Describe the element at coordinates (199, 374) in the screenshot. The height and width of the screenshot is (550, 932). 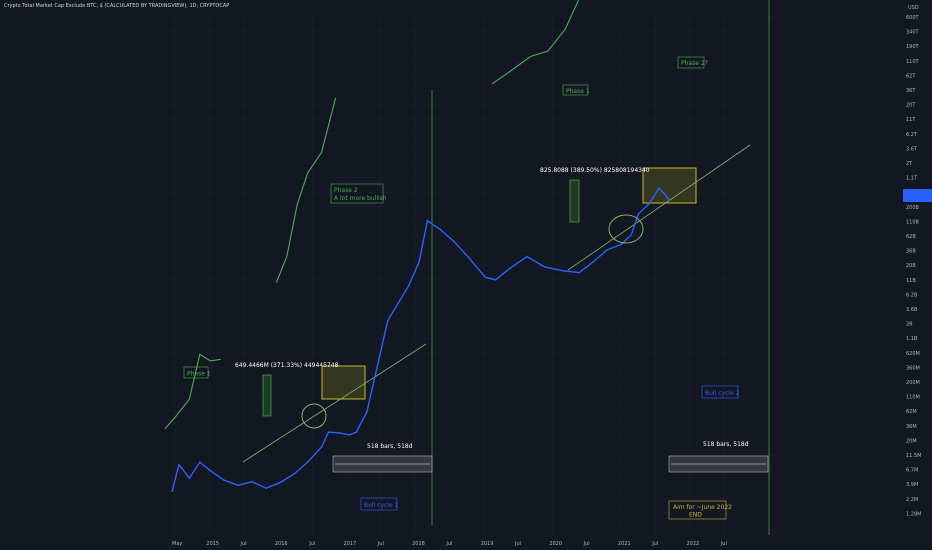
I see `phase1-label-1: Phase 1` at that location.